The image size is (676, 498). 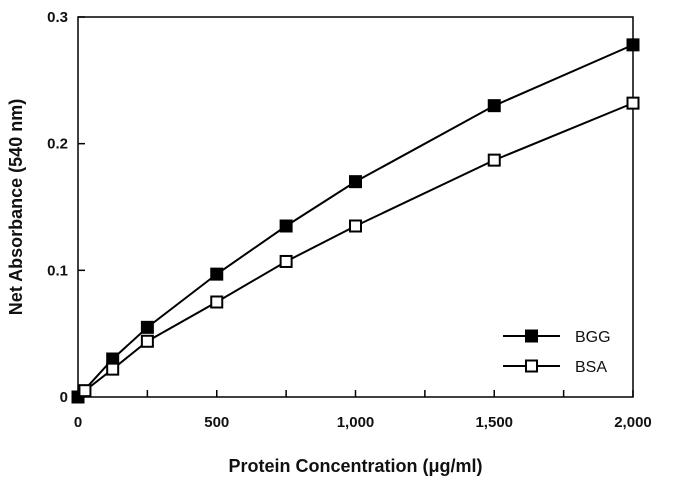 What do you see at coordinates (16, 207) in the screenshot?
I see `y-axis-title: Net Absorbance (540 nm)` at bounding box center [16, 207].